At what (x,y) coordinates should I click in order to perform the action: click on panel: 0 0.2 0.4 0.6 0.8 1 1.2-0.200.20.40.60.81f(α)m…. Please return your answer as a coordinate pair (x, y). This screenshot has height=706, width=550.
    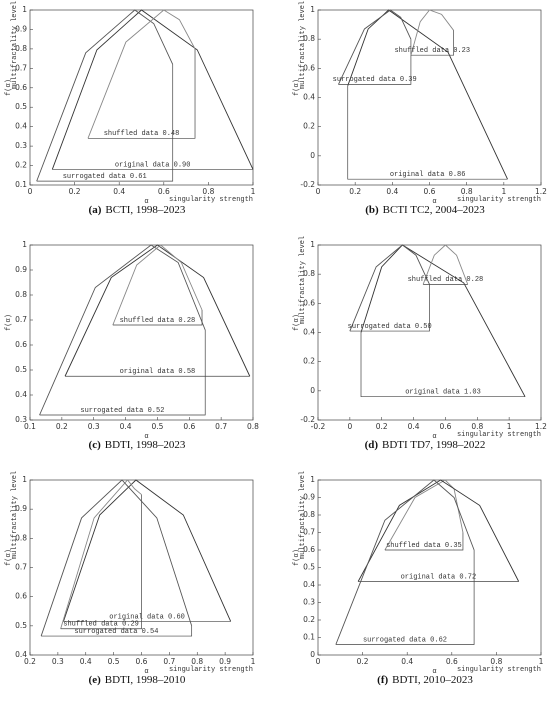
    Looking at the image, I should click on (420, 108).